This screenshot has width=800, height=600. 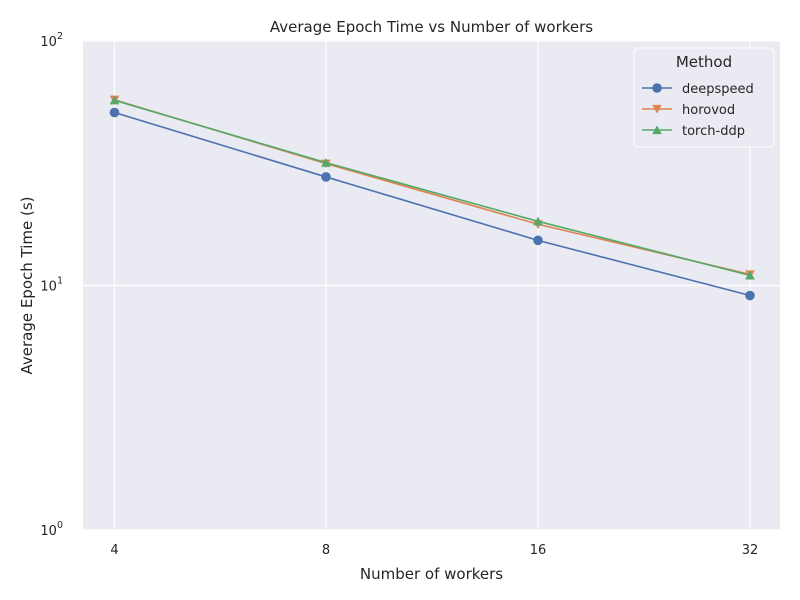 I want to click on x-tick-label: 8, so click(x=326, y=550).